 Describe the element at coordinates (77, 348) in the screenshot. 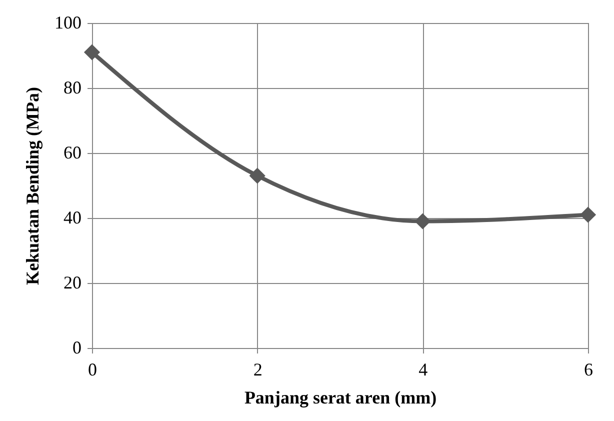

I see `y-tick-label: 0` at that location.